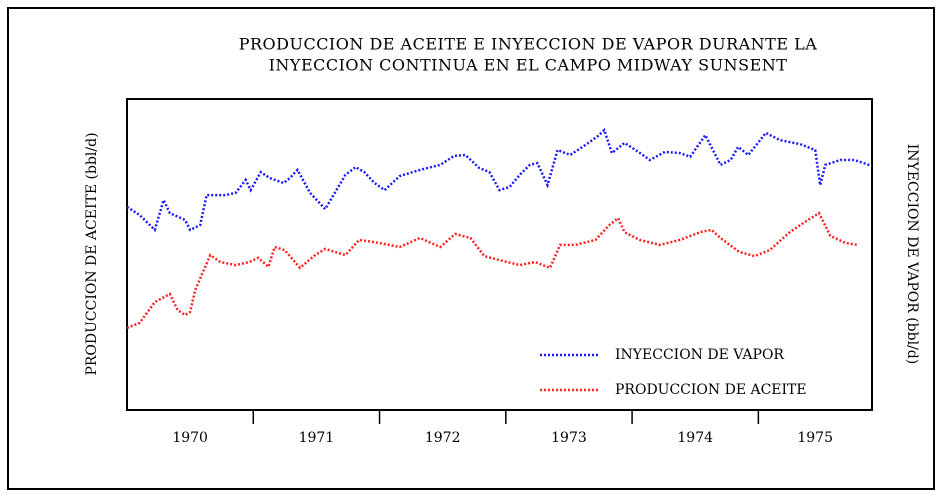 This screenshot has height=495, width=942. Describe the element at coordinates (443, 438) in the screenshot. I see `x-tick-label: 1972` at that location.